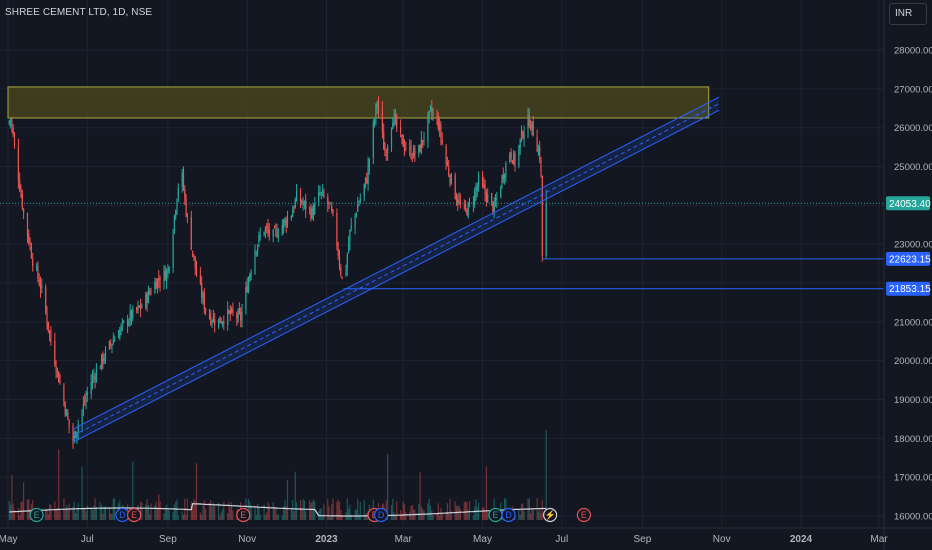 Image resolution: width=932 pixels, height=550 pixels. I want to click on currency-selector: INR, so click(908, 14).